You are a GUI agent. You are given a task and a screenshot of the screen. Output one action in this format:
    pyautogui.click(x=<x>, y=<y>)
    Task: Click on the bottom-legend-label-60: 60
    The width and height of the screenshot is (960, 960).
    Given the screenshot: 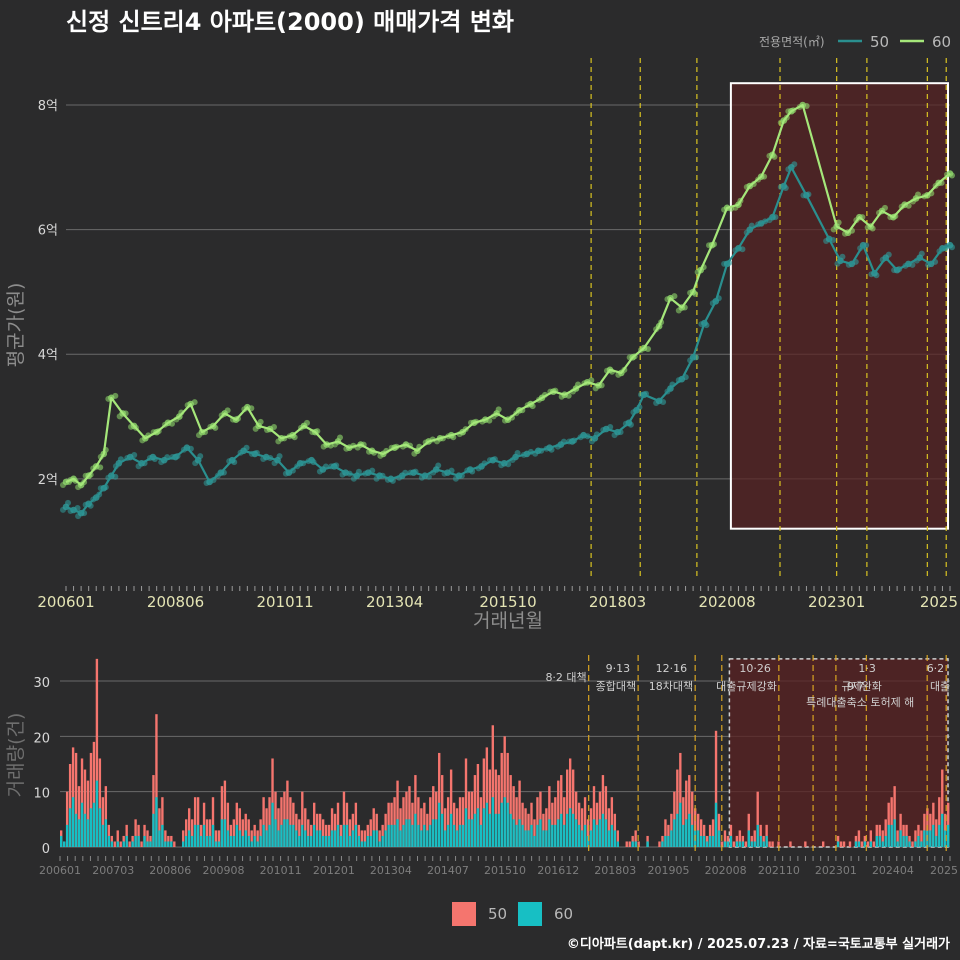 What is the action you would take?
    pyautogui.click(x=563, y=914)
    